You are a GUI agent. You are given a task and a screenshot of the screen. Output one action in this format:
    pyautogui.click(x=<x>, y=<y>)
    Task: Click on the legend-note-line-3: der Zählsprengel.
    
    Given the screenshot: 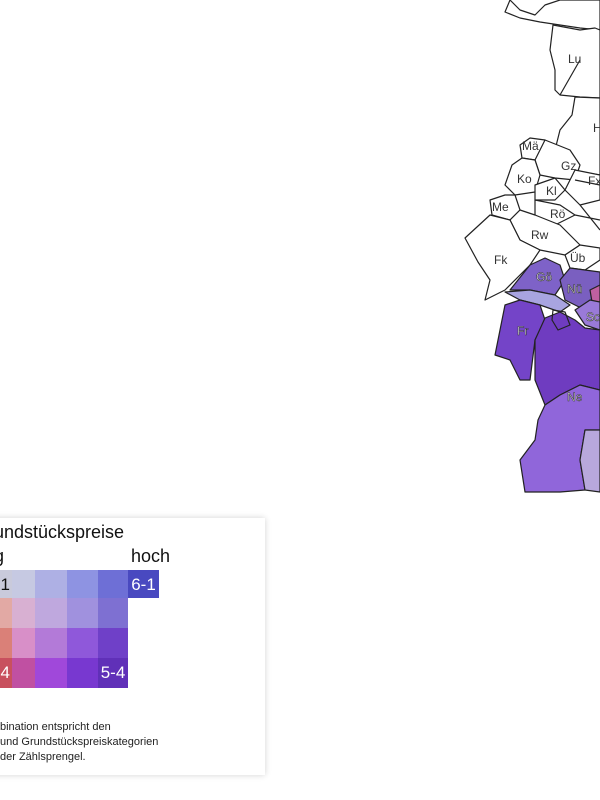 What is the action you would take?
    pyautogui.click(x=43, y=757)
    